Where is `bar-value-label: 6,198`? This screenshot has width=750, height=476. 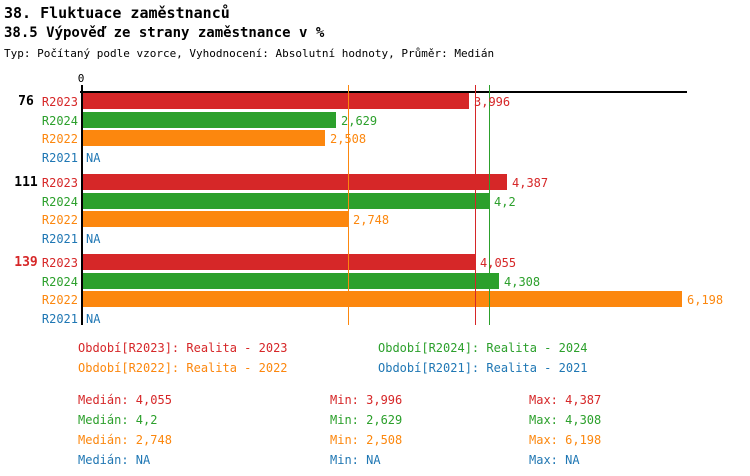 bar-value-label: 6,198 is located at coordinates (705, 300).